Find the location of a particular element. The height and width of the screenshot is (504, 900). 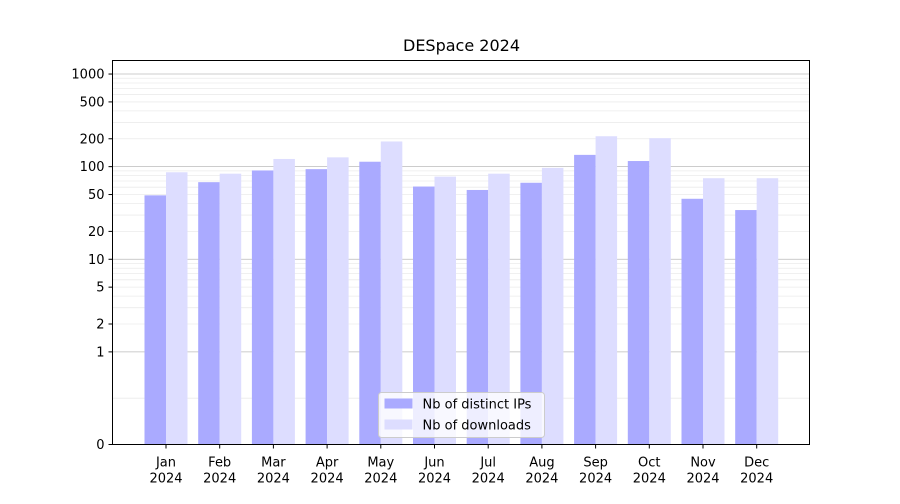

y-axis: 0 1 2 5 10 20 50 100 200 500 1000 is located at coordinates (92, 260).